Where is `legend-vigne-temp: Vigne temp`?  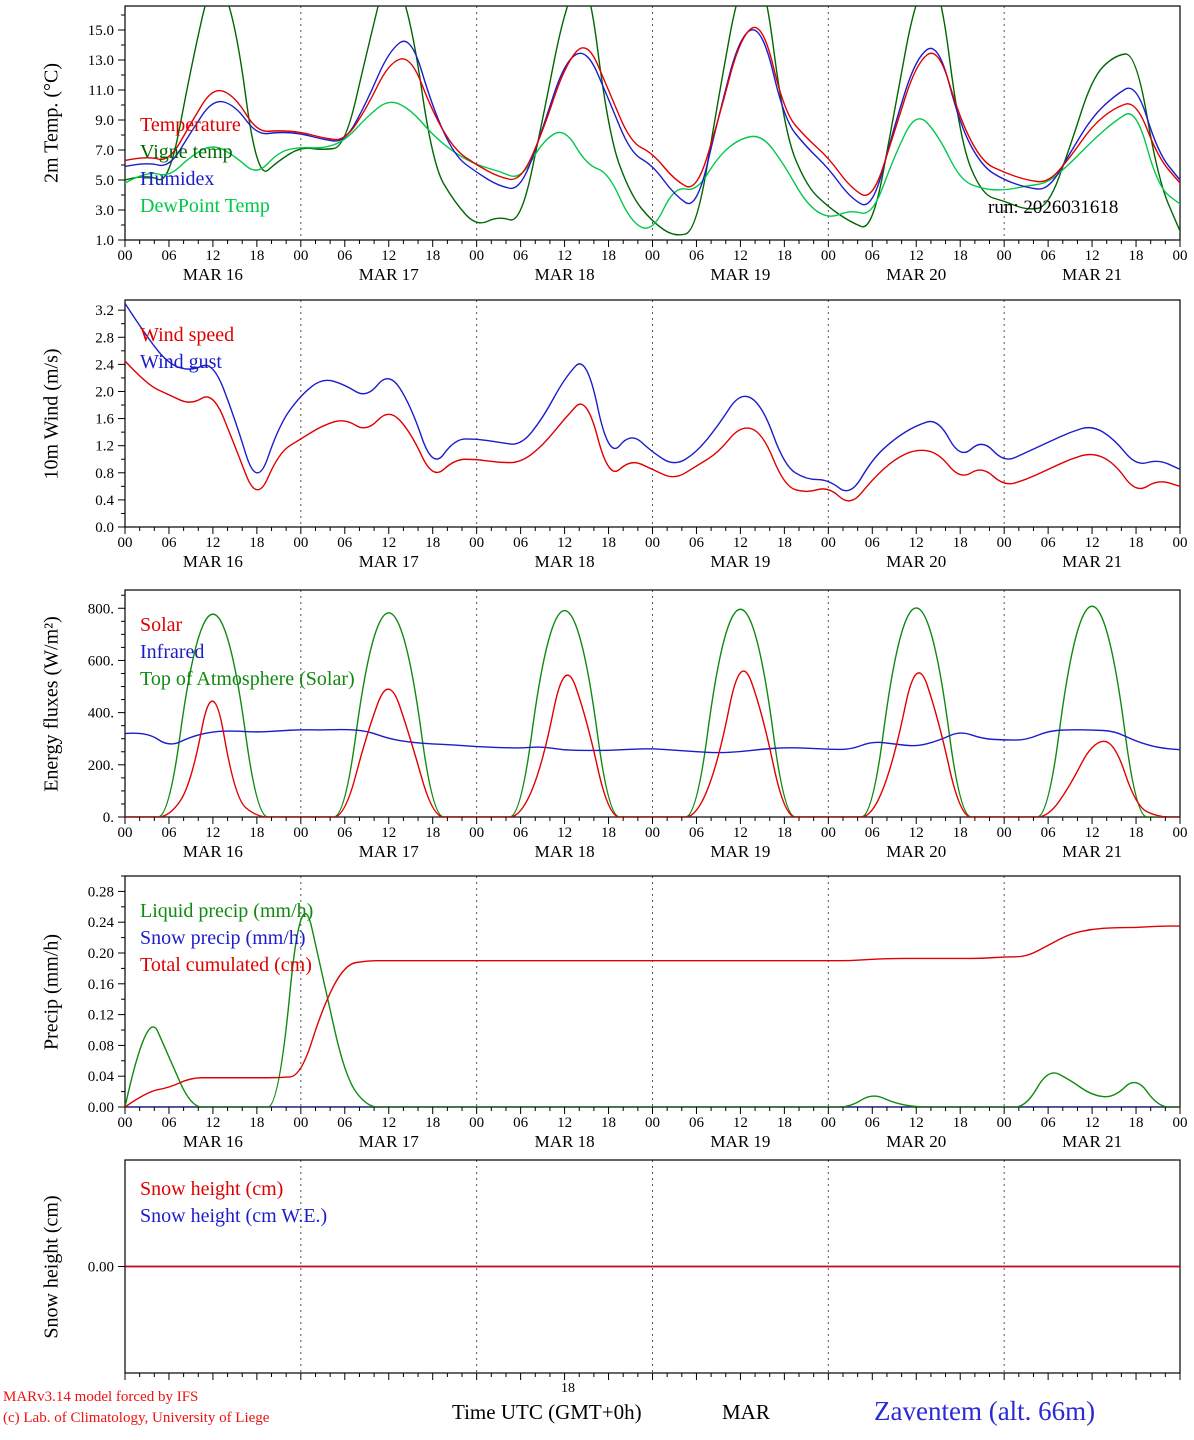
legend-vigne-temp: Vigne temp is located at coordinates (186, 152).